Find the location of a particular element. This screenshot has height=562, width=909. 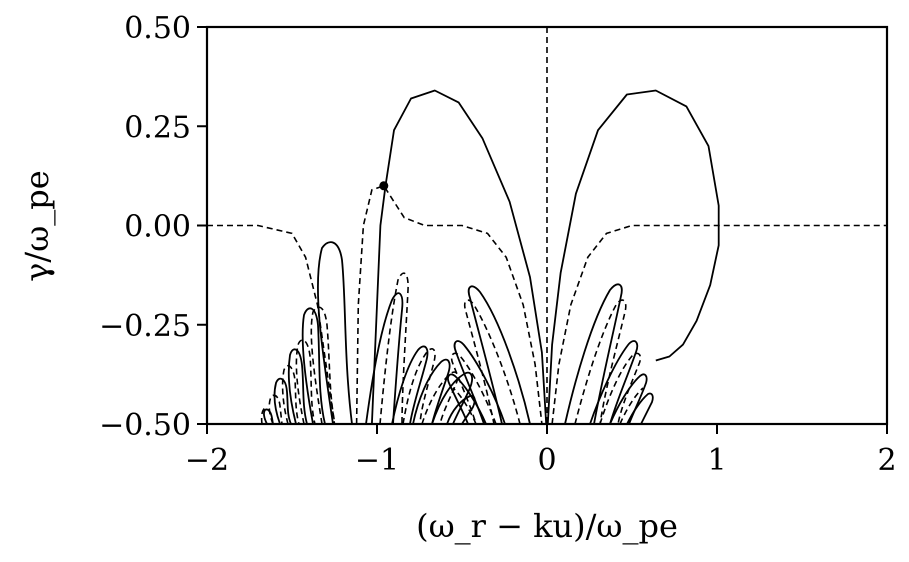

x-tick-label: −2 is located at coordinates (207, 460).